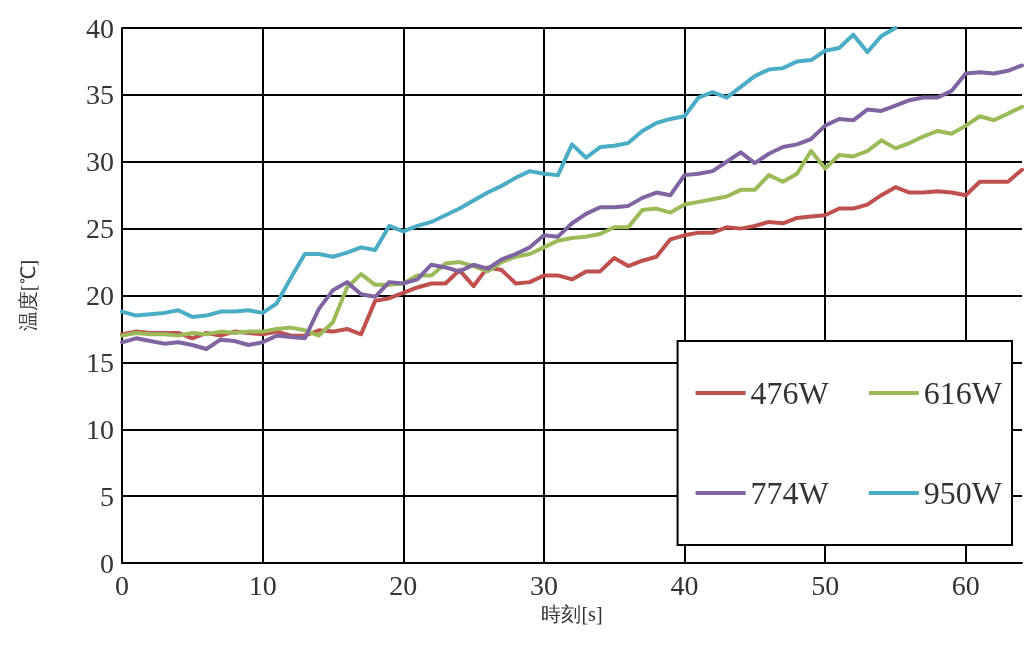  Describe the element at coordinates (790, 393) in the screenshot. I see `legend-label: 476W` at that location.